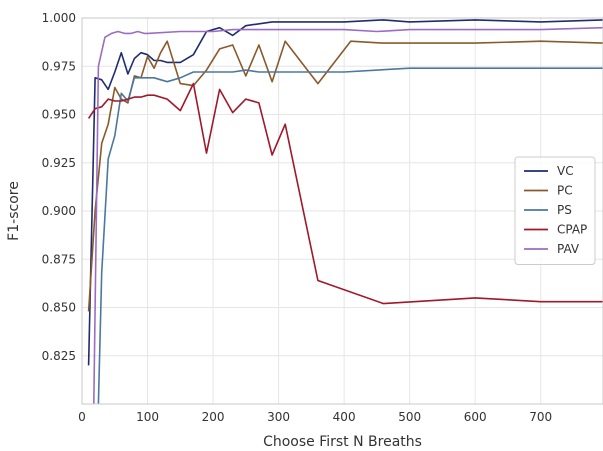 Image resolution: width=603 pixels, height=451 pixels. Describe the element at coordinates (342, 442) in the screenshot. I see `x-axis-label: Choose First N Breaths` at that location.